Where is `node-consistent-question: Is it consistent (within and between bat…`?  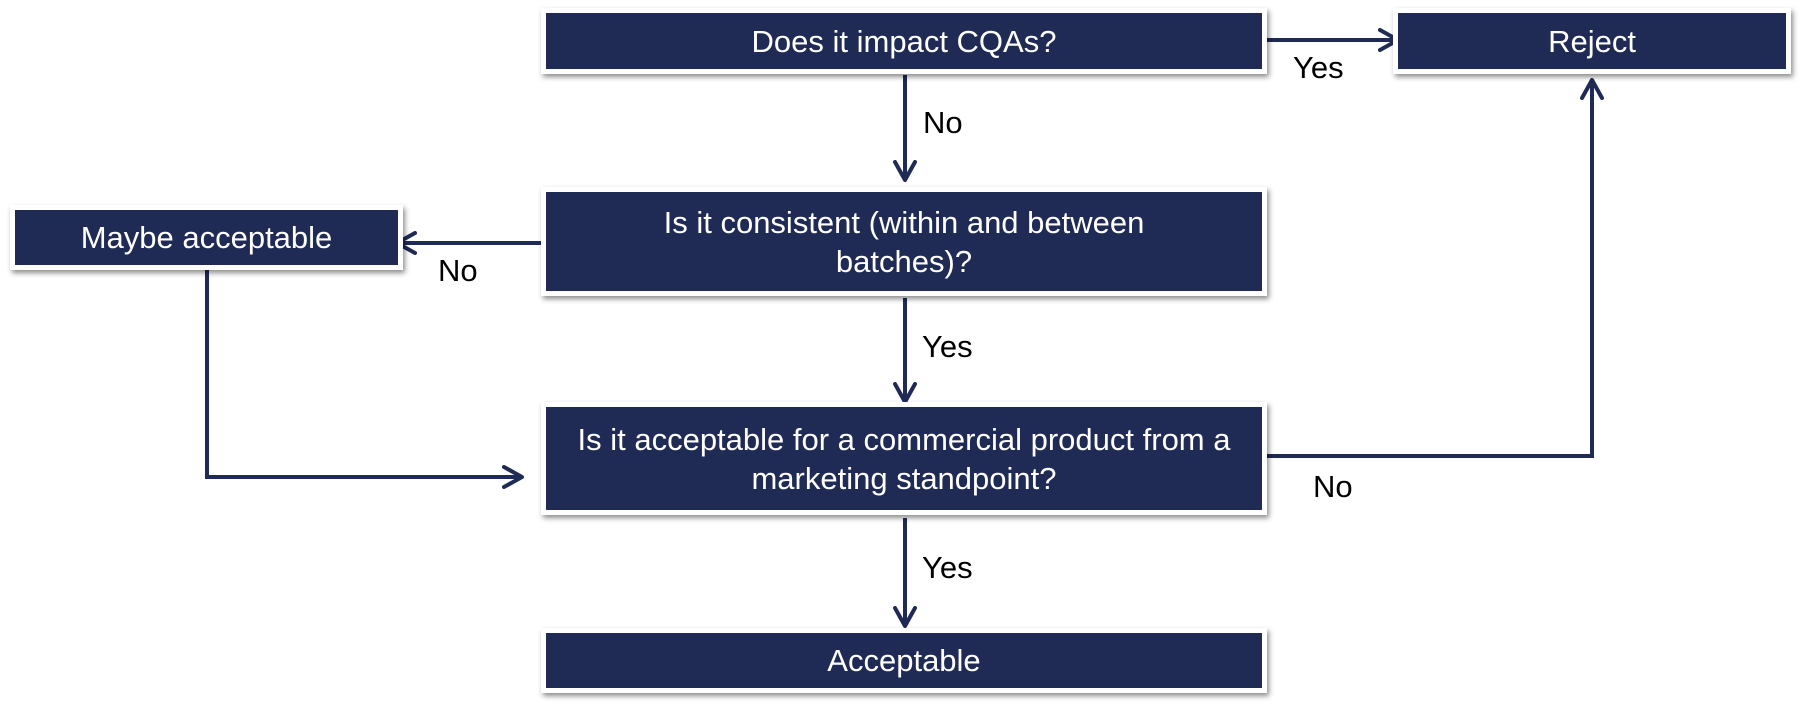
node-consistent-question: Is it consistent (within and between bat… is located at coordinates (904, 241).